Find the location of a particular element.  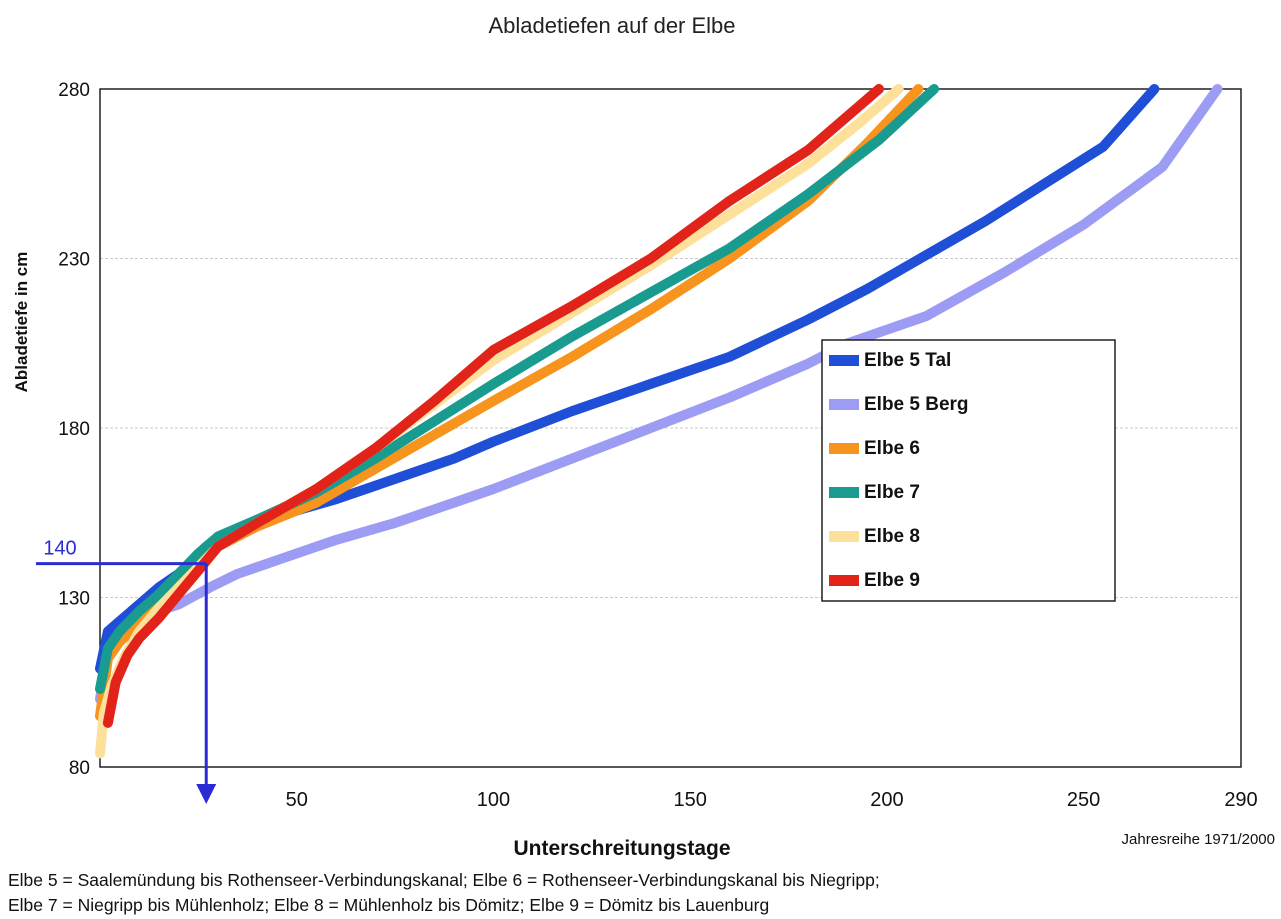

x-tick-label: 250 is located at coordinates (1083, 800).